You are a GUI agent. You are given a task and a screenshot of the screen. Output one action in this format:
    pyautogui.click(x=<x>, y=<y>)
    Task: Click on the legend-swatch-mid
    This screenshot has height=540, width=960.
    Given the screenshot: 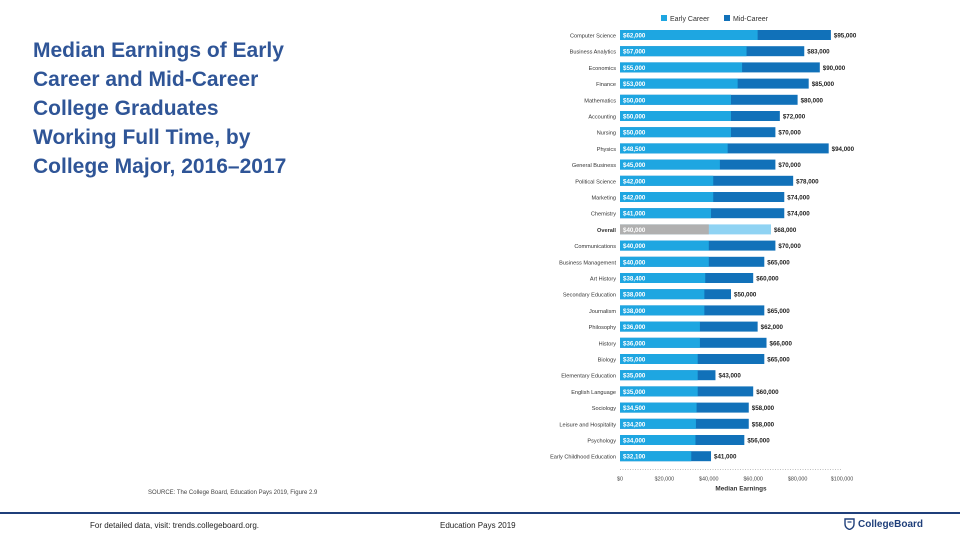 What is the action you would take?
    pyautogui.click(x=727, y=18)
    